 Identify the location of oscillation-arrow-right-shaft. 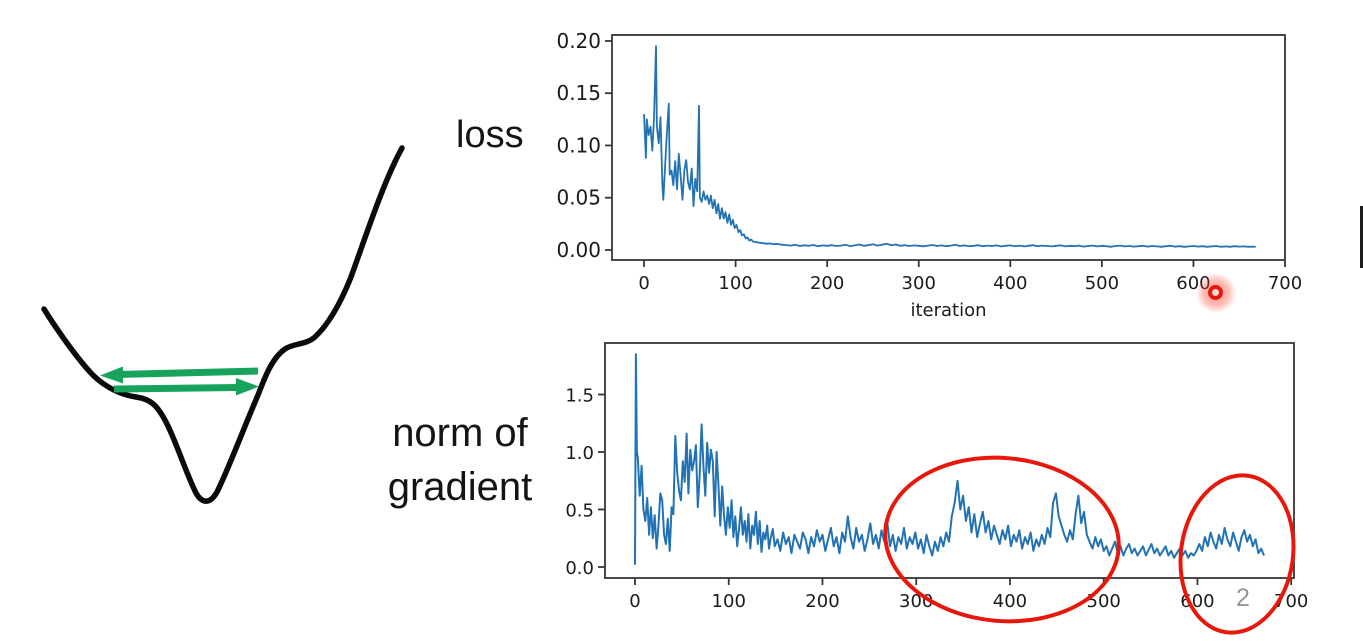
(176, 388).